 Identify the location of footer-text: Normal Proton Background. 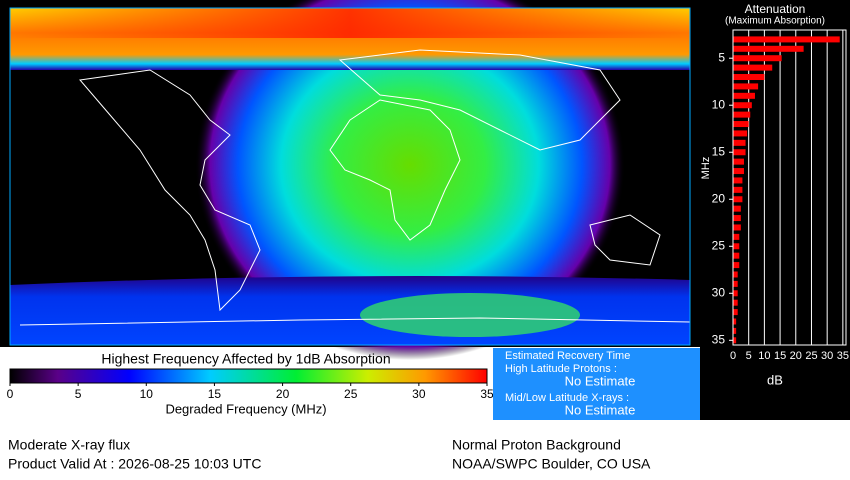
(536, 445).